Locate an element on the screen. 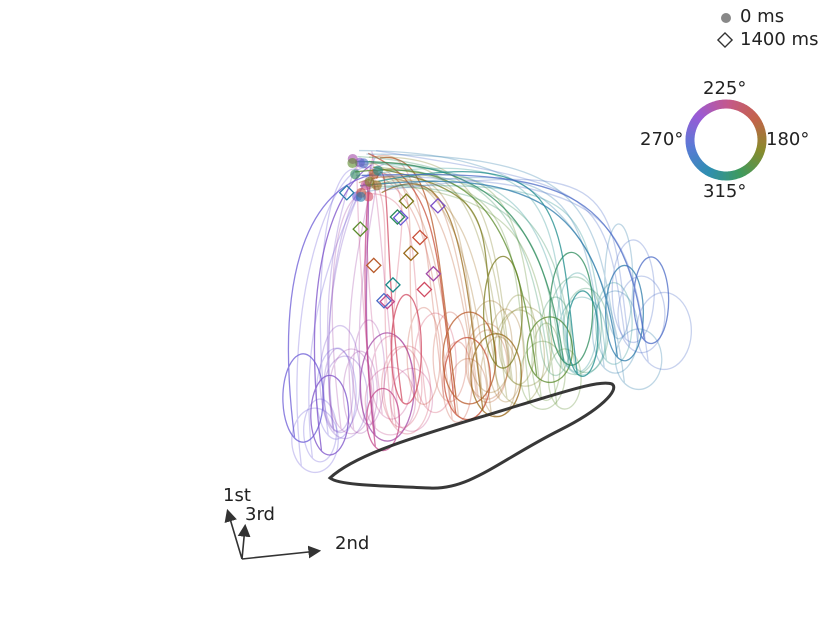  color-wheel-ring is located at coordinates (726, 140).